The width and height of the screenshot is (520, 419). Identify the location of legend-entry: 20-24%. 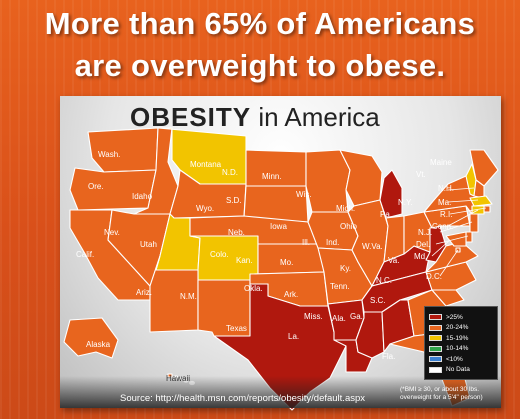
(448, 328).